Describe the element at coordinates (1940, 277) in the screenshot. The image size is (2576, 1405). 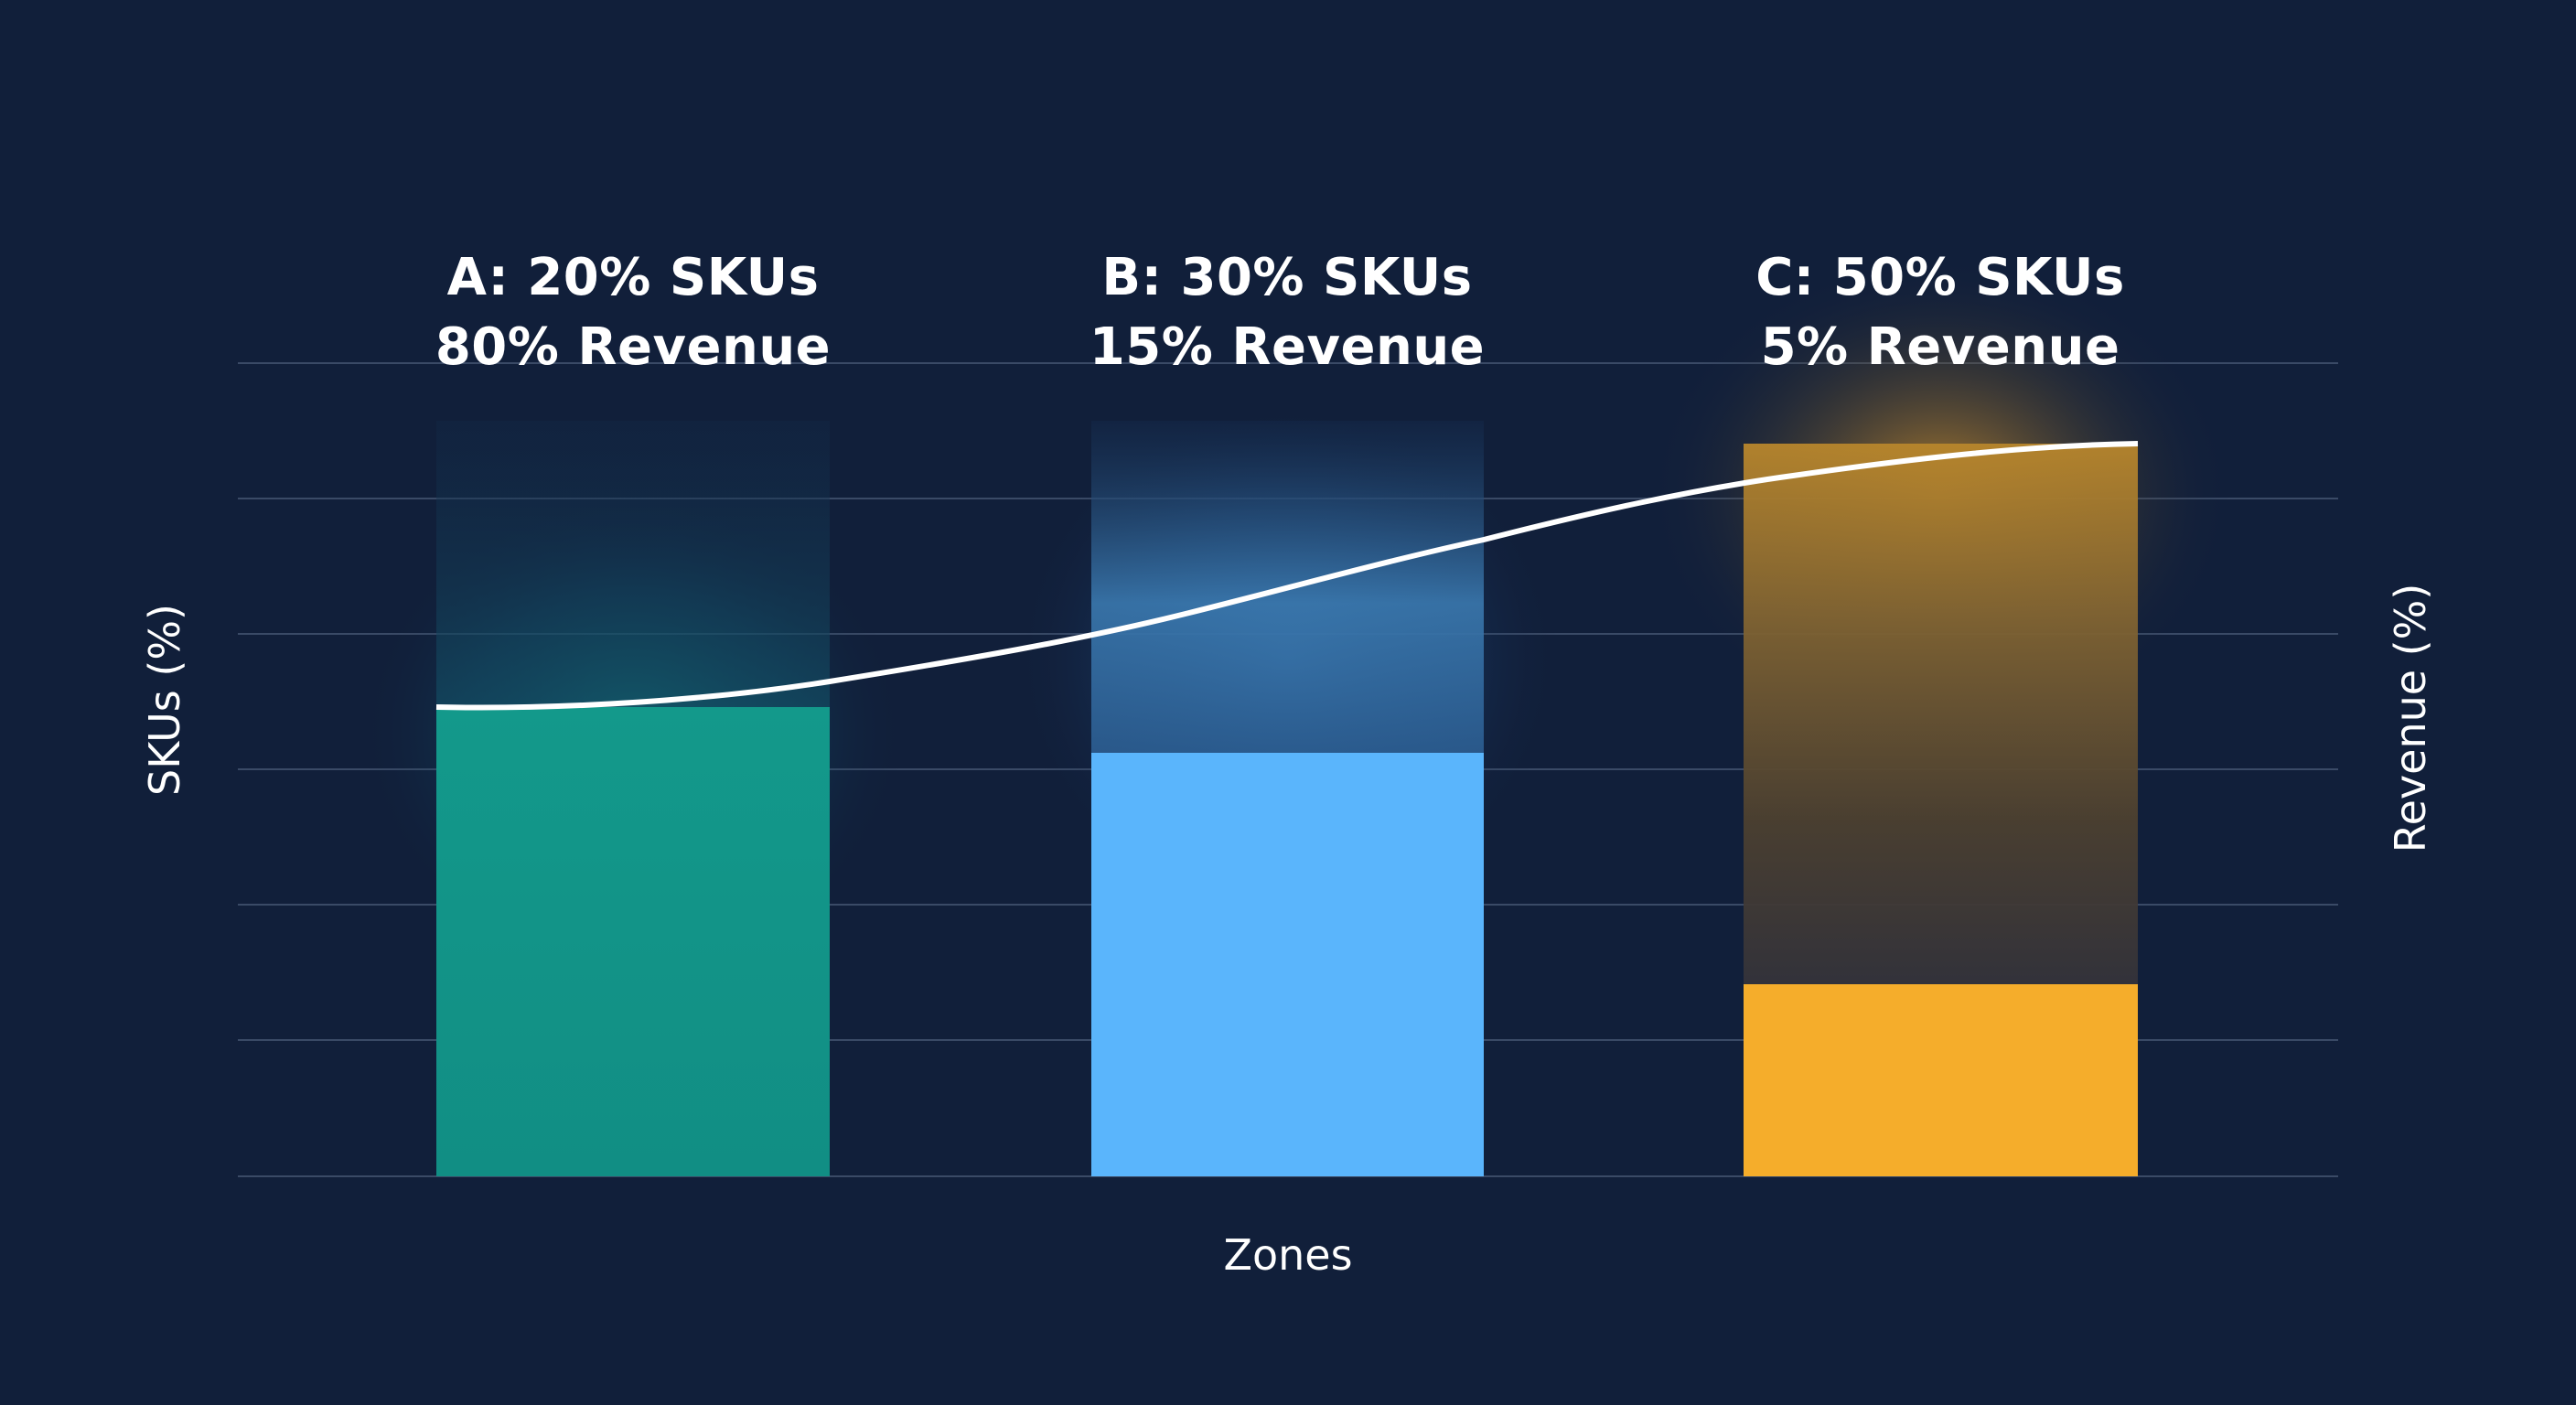
I see `zone-c-sku-text: C: 50% SKUs` at that location.